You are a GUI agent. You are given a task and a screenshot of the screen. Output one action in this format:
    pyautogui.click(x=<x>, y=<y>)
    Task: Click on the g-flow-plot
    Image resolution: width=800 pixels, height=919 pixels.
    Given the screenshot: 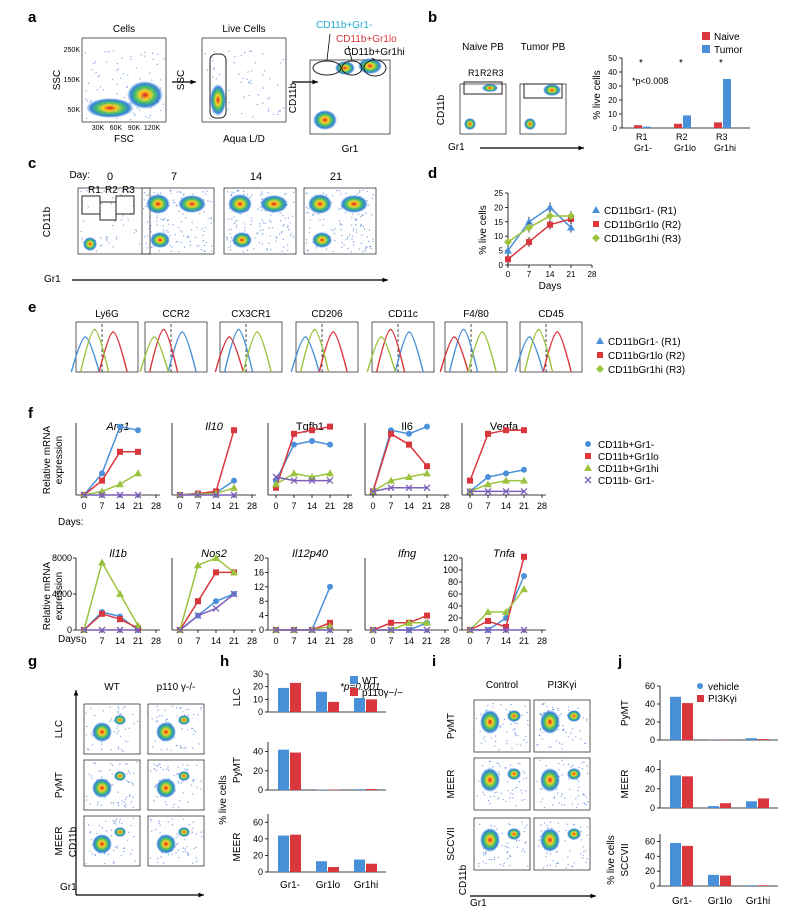 What is the action you would take?
    pyautogui.click(x=112, y=729)
    